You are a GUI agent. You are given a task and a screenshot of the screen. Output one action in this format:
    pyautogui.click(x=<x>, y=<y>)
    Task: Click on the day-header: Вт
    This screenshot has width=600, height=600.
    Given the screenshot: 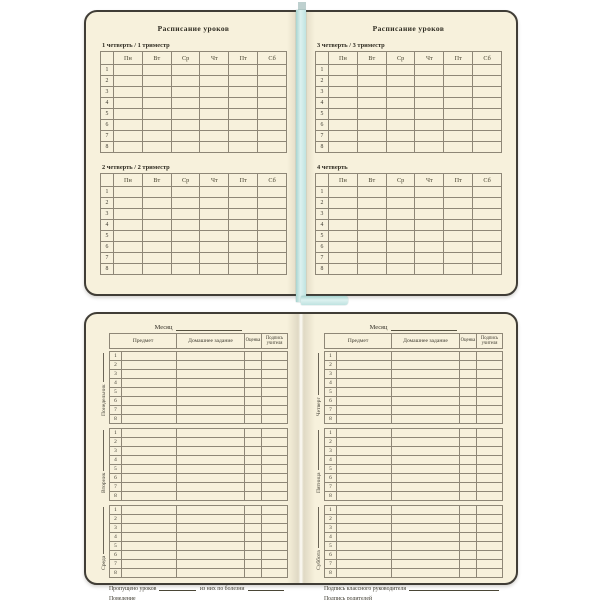 What is the action you would take?
    pyautogui.click(x=371, y=180)
    